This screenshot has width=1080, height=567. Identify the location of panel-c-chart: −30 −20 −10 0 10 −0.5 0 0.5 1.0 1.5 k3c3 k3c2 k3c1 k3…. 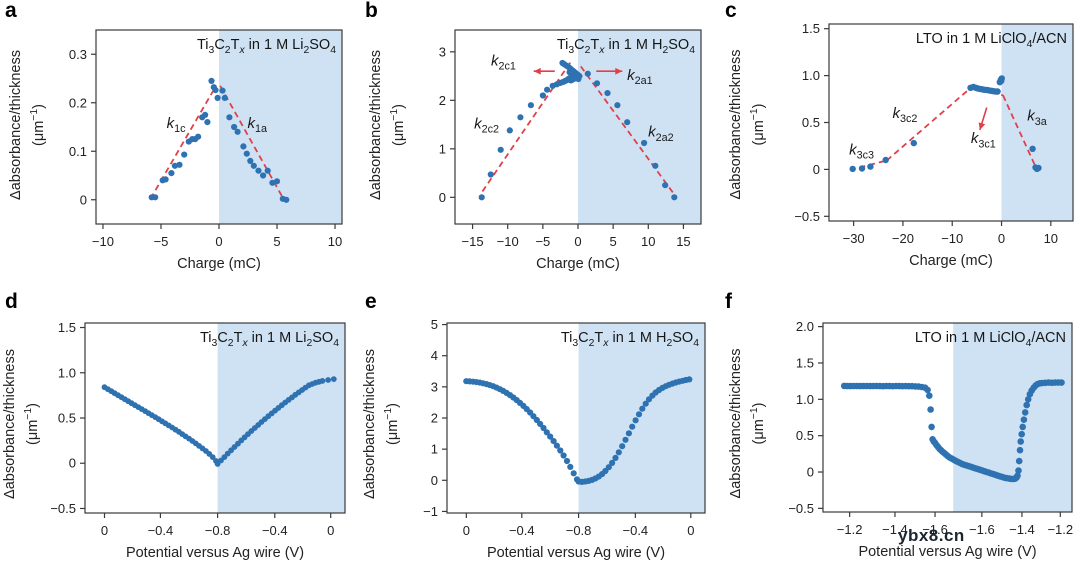
(901, 145).